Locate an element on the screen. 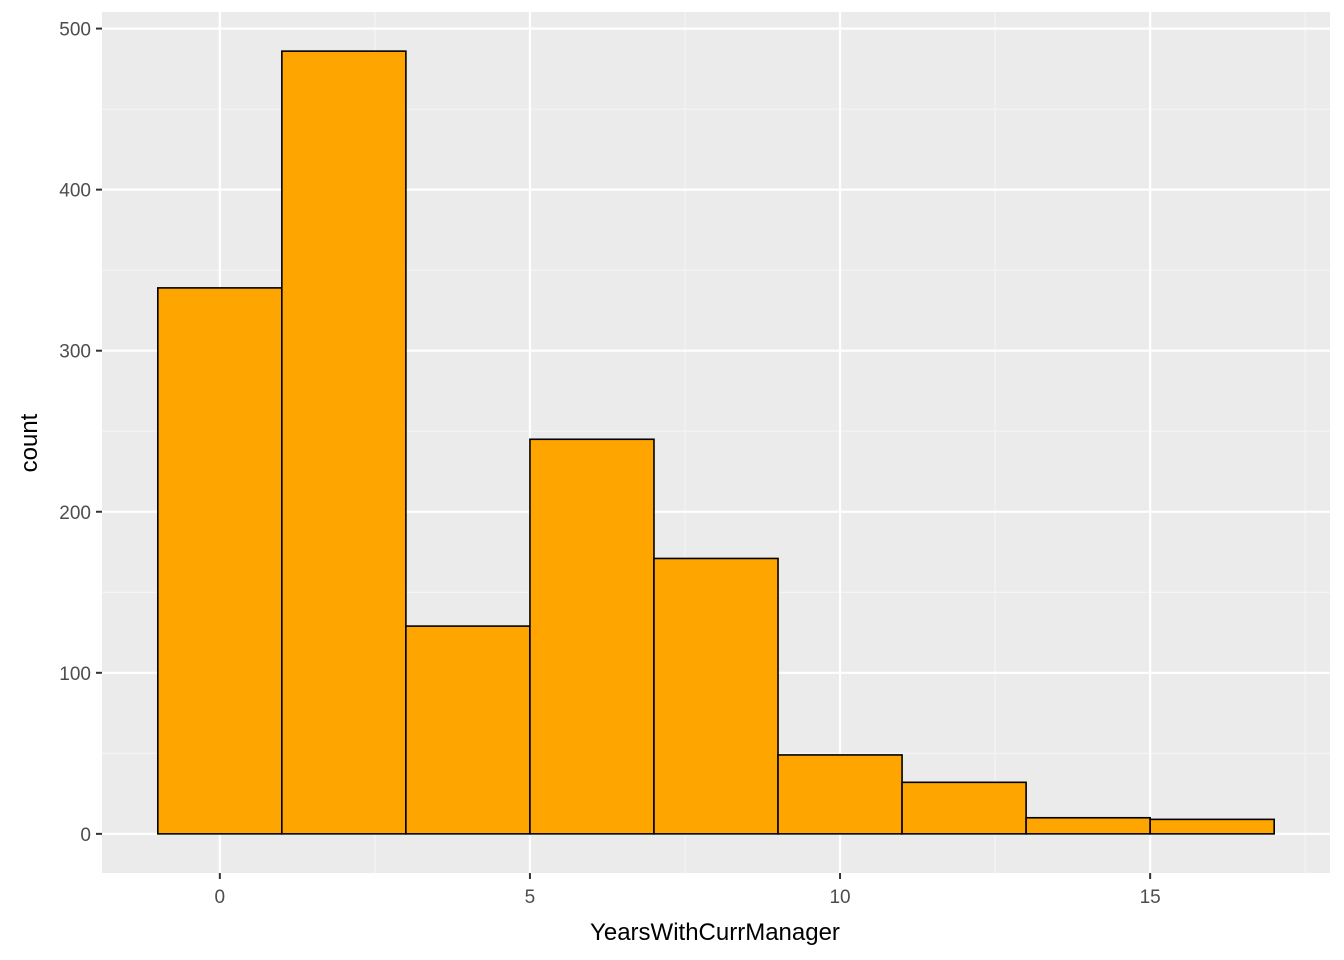 Image resolution: width=1344 pixels, height=960 pixels. x-axis-ticks: 0 5 10 15 is located at coordinates (688, 890).